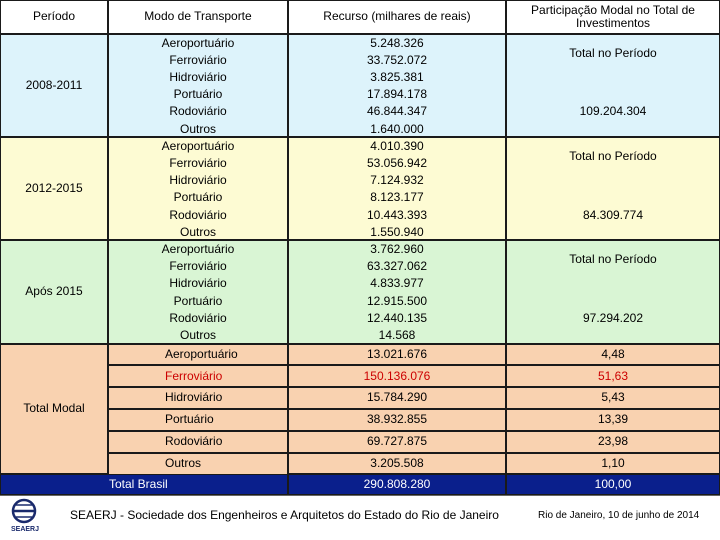  What do you see at coordinates (54, 17) in the screenshot?
I see `header-periodo: Período` at bounding box center [54, 17].